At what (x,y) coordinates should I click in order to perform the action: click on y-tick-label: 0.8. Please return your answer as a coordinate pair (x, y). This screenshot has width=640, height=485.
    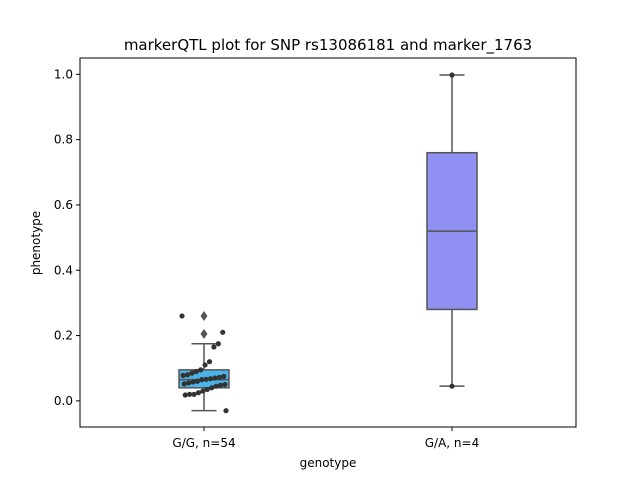
    Looking at the image, I should click on (63, 140).